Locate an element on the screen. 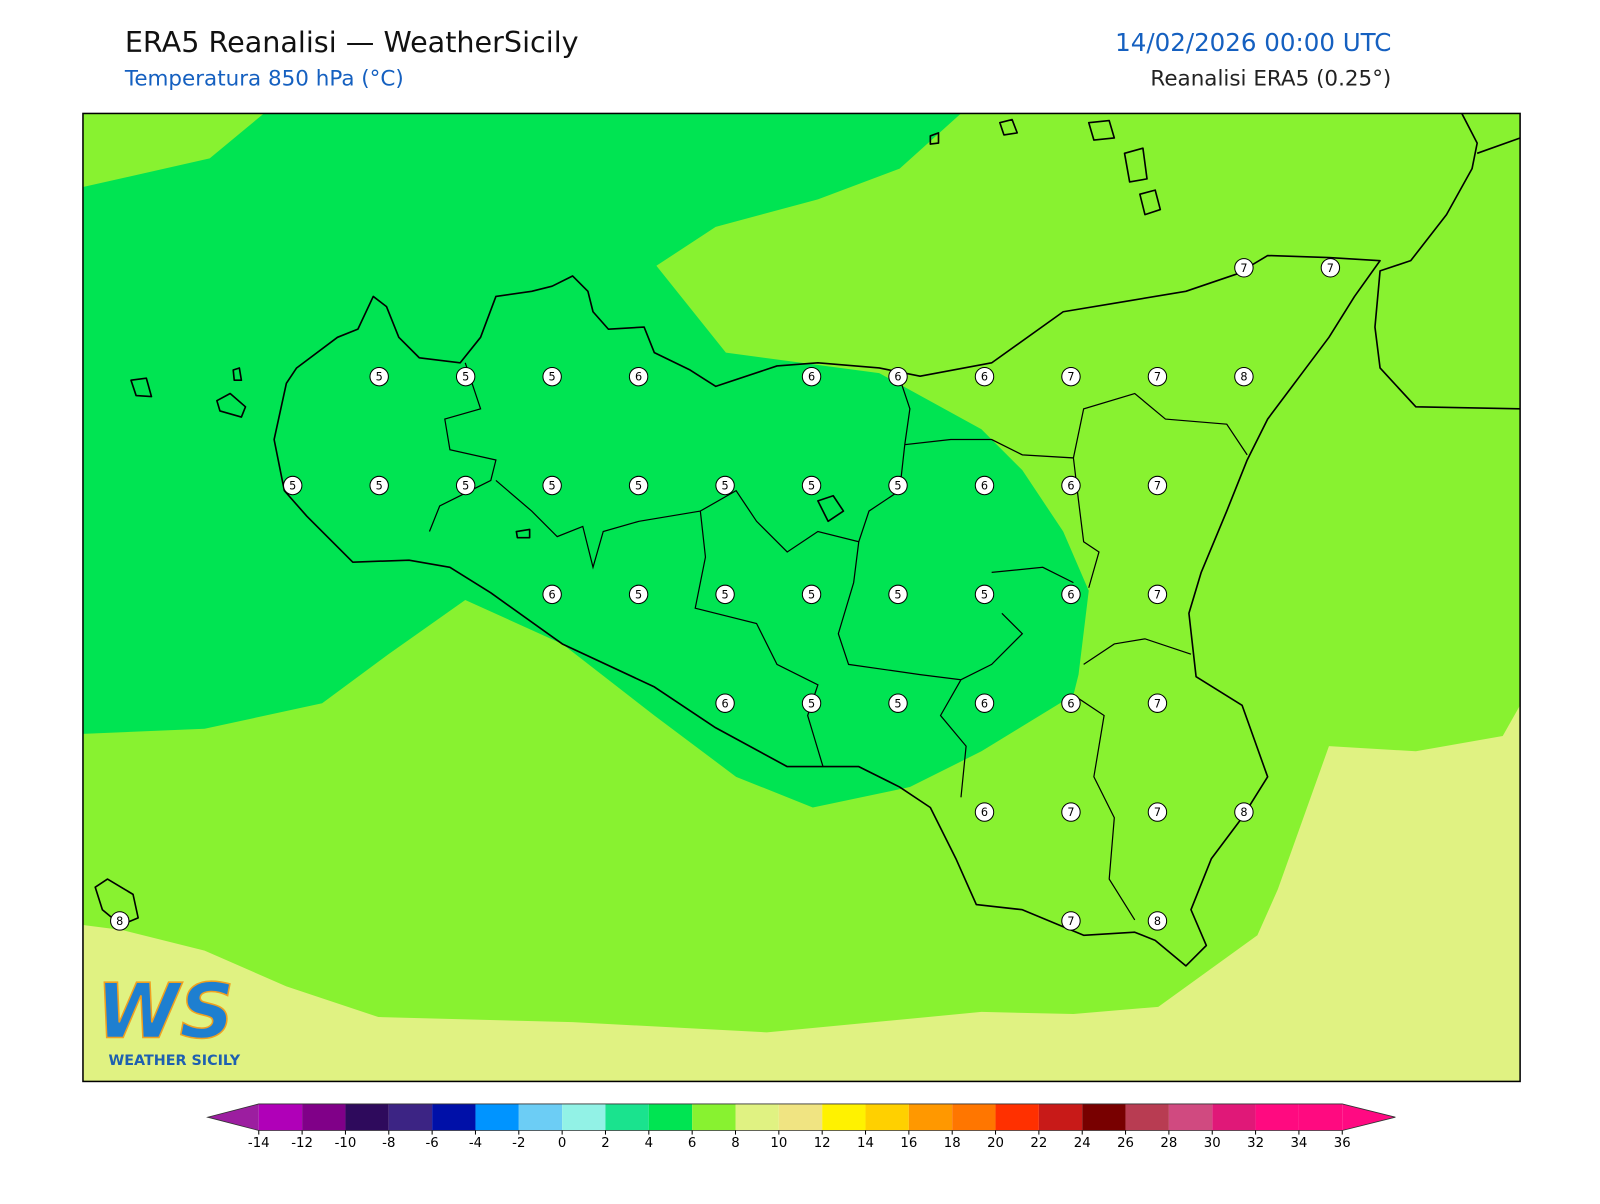 Image resolution: width=1600 pixels, height=1204 pixels. source: Reanalisi ERA5 (0.25°) is located at coordinates (1270, 79).